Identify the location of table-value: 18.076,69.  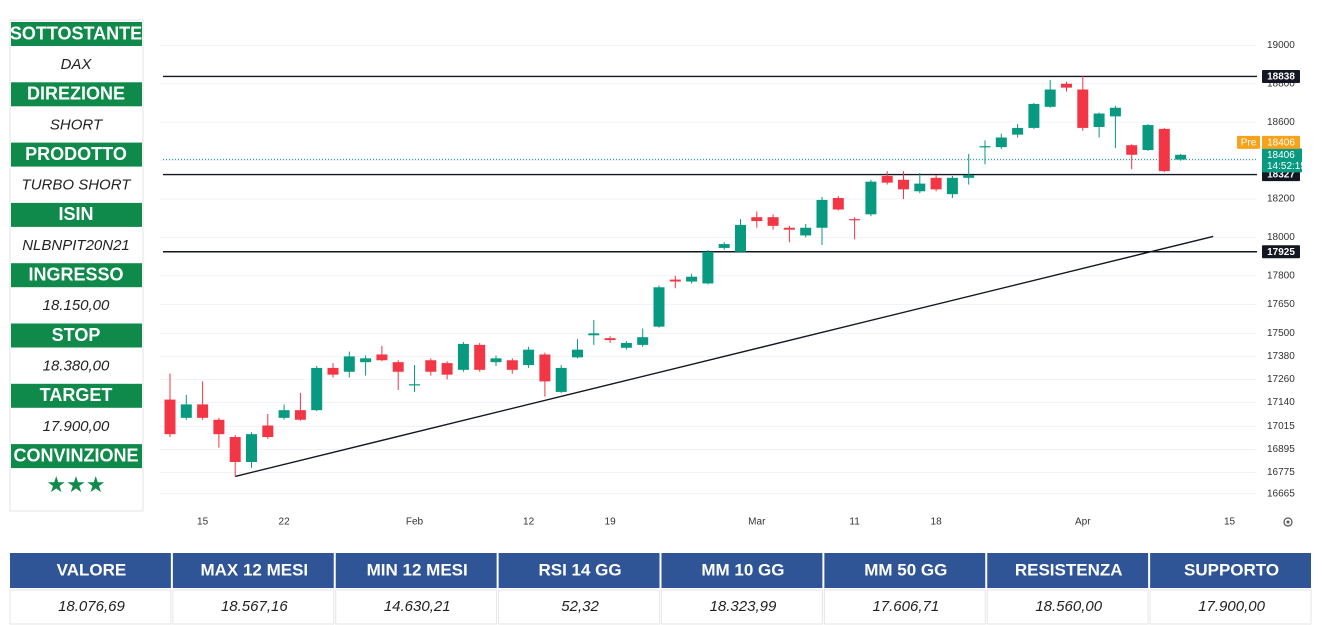
(91, 606).